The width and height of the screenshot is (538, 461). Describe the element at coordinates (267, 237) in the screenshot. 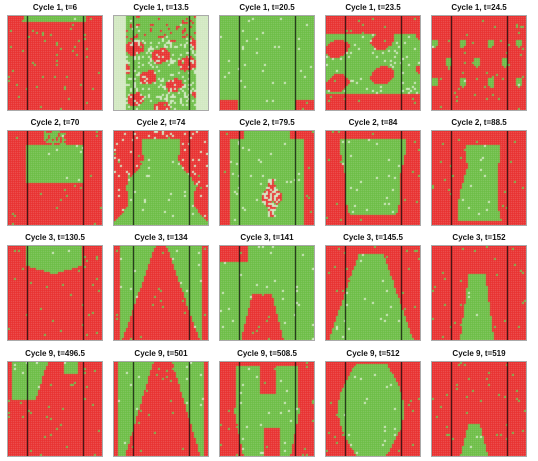

I see `panel-title: Cycle 3, t=141` at that location.